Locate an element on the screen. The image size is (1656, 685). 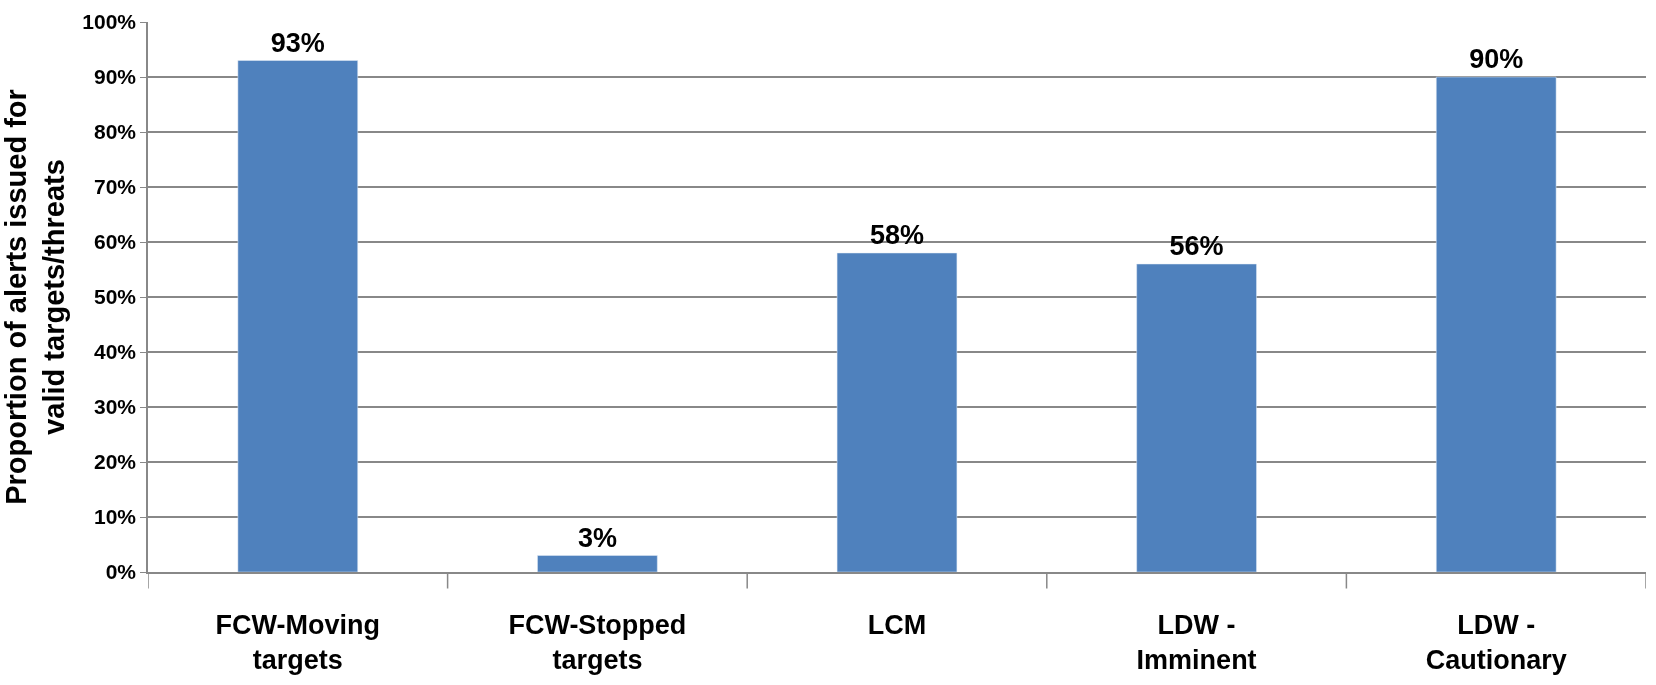
data-label: 56% is located at coordinates (1196, 246).